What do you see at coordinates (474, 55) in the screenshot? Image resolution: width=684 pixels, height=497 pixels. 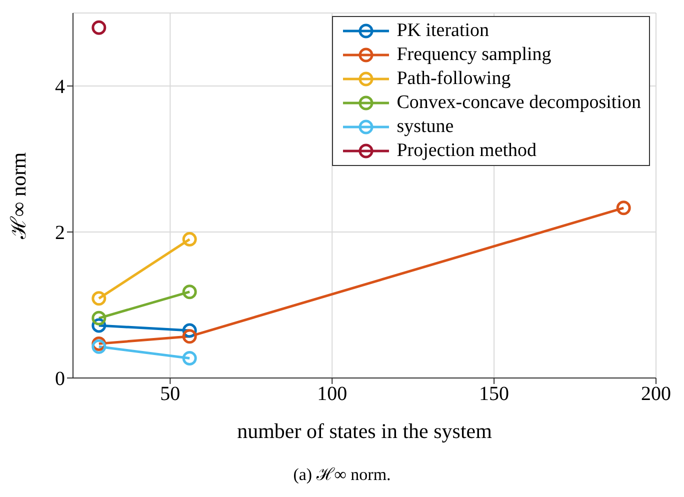 I see `legend-label: Frequency sampling` at bounding box center [474, 55].